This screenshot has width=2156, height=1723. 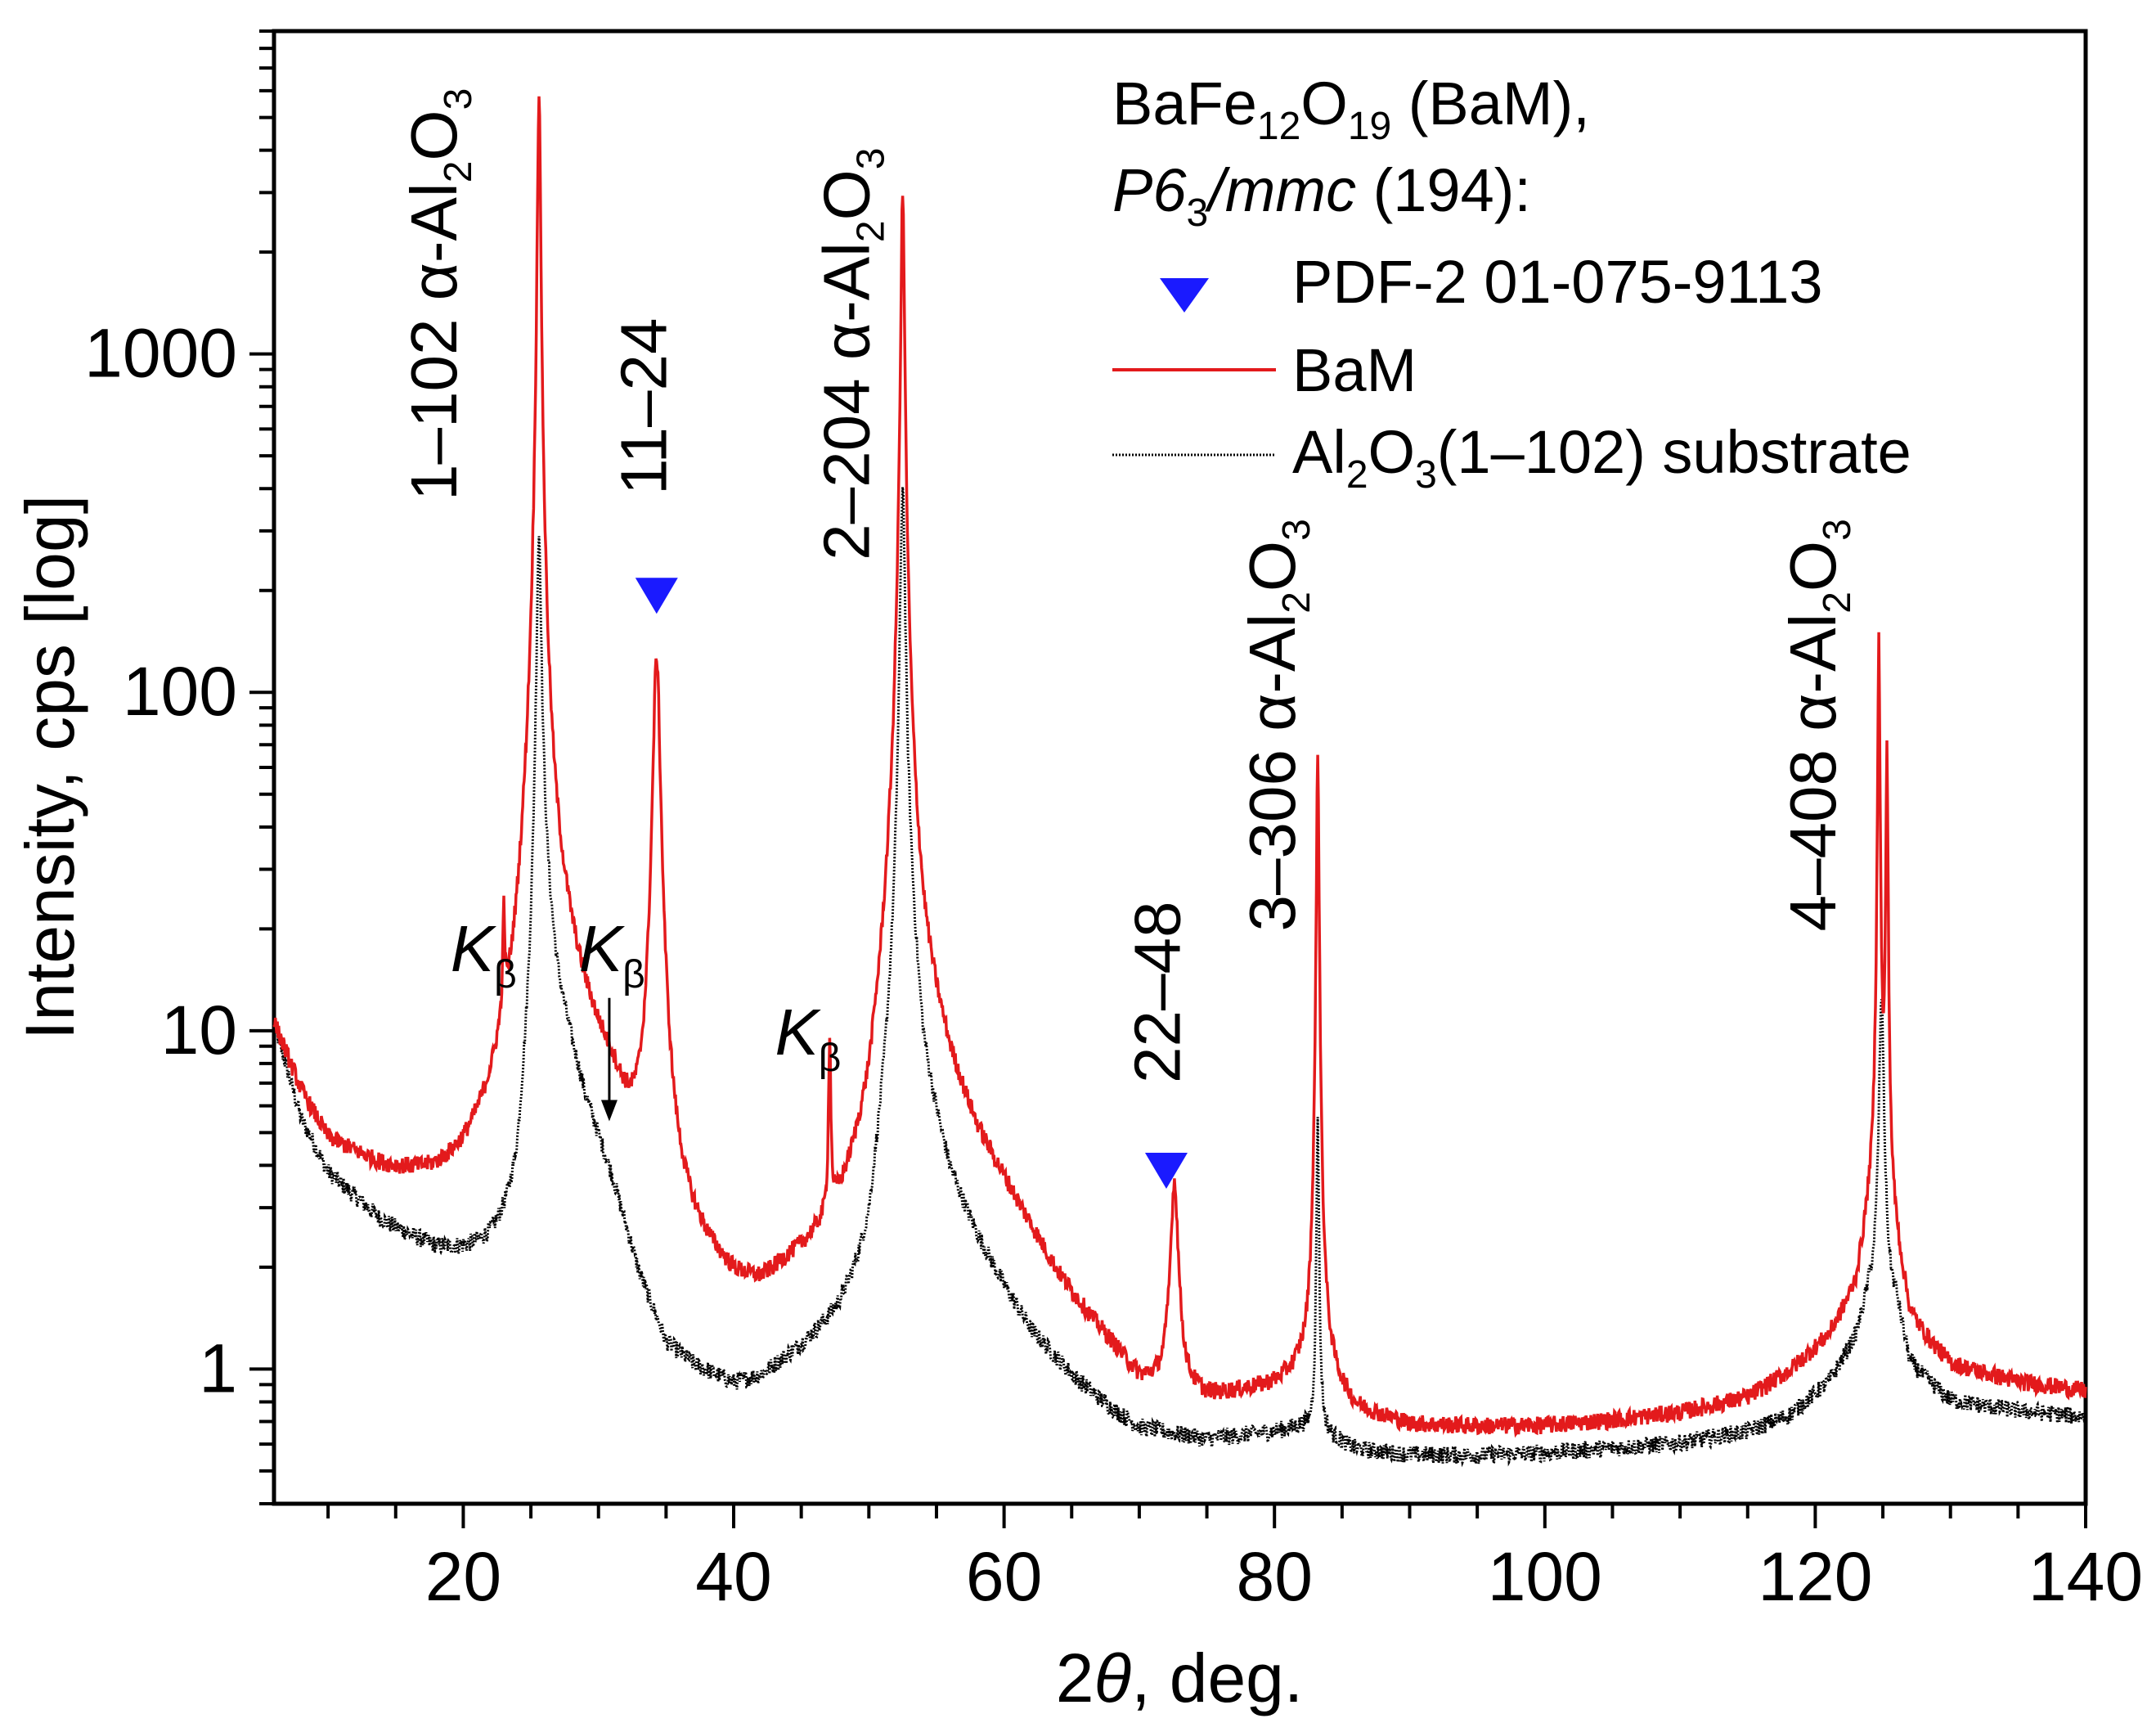 I want to click on y-tick-label: 1, so click(x=218, y=1367).